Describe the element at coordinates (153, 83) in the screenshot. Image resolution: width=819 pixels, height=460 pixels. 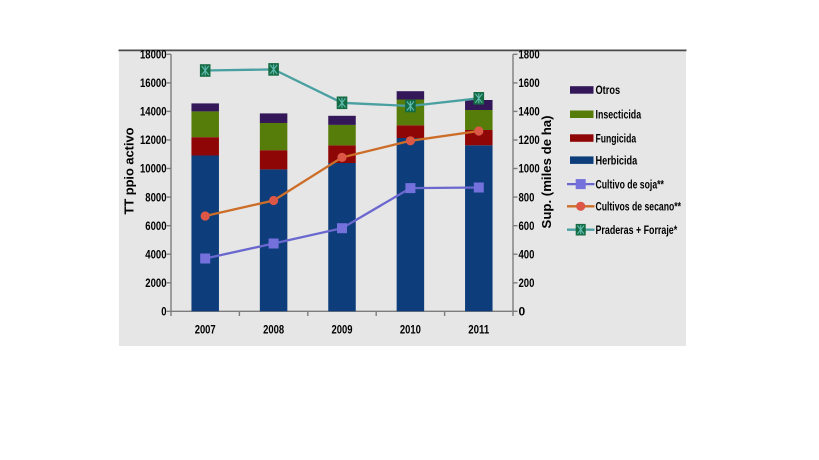
I see `svg-text: 16000` at that location.